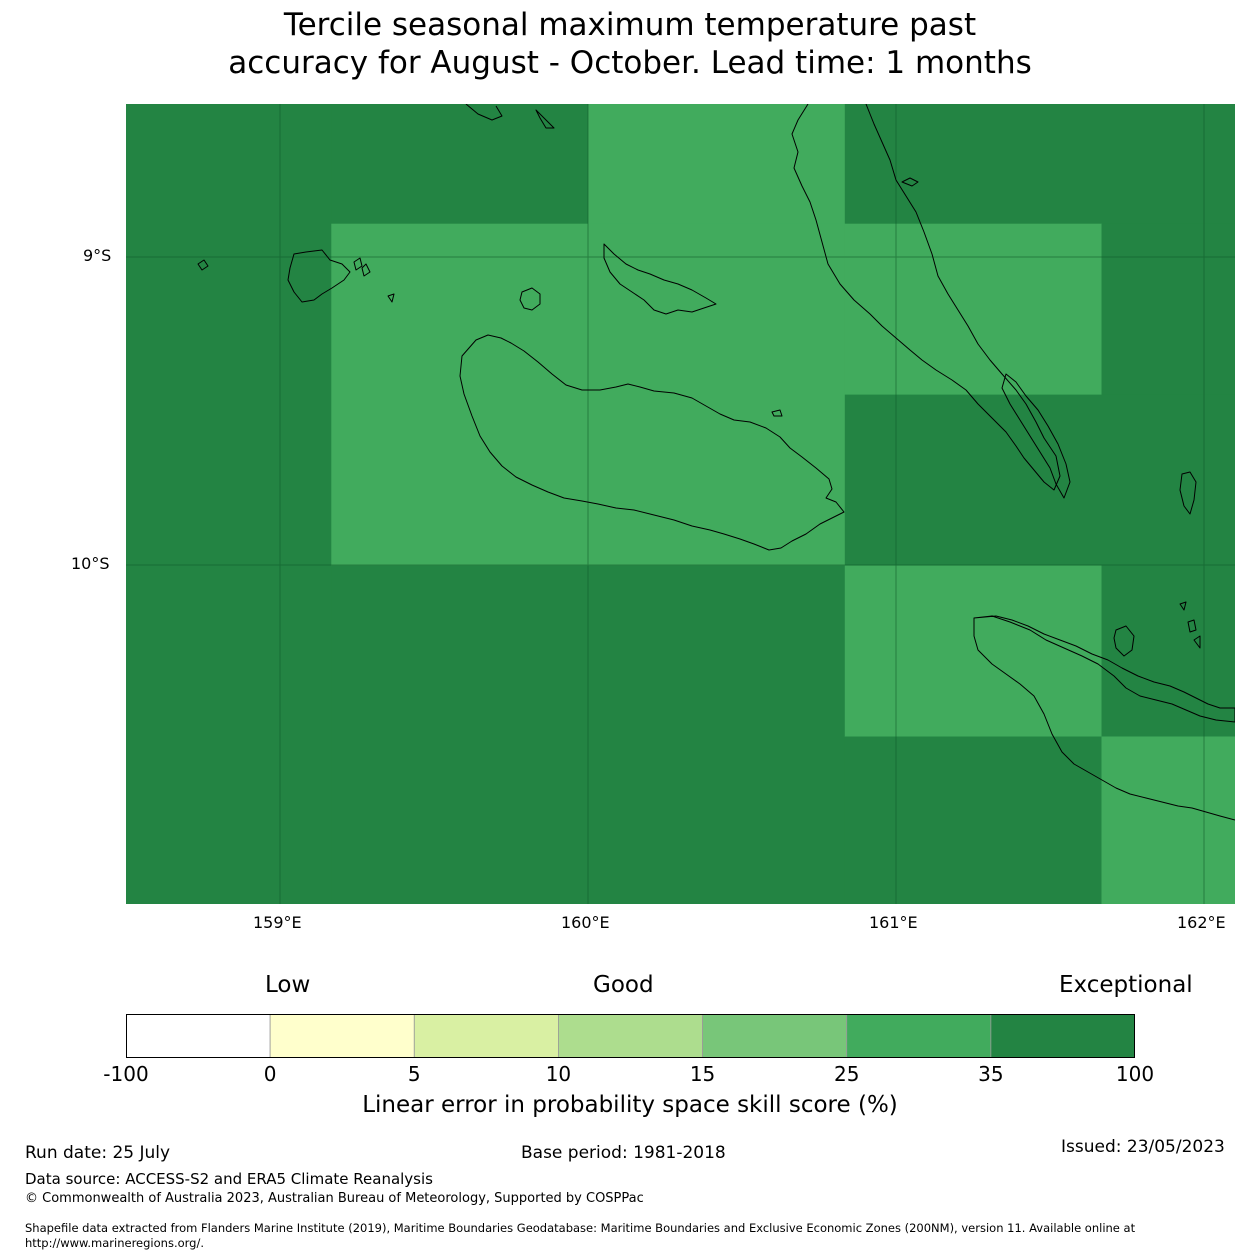 The height and width of the screenshot is (1260, 1260). I want to click on savo-island, so click(530, 299).